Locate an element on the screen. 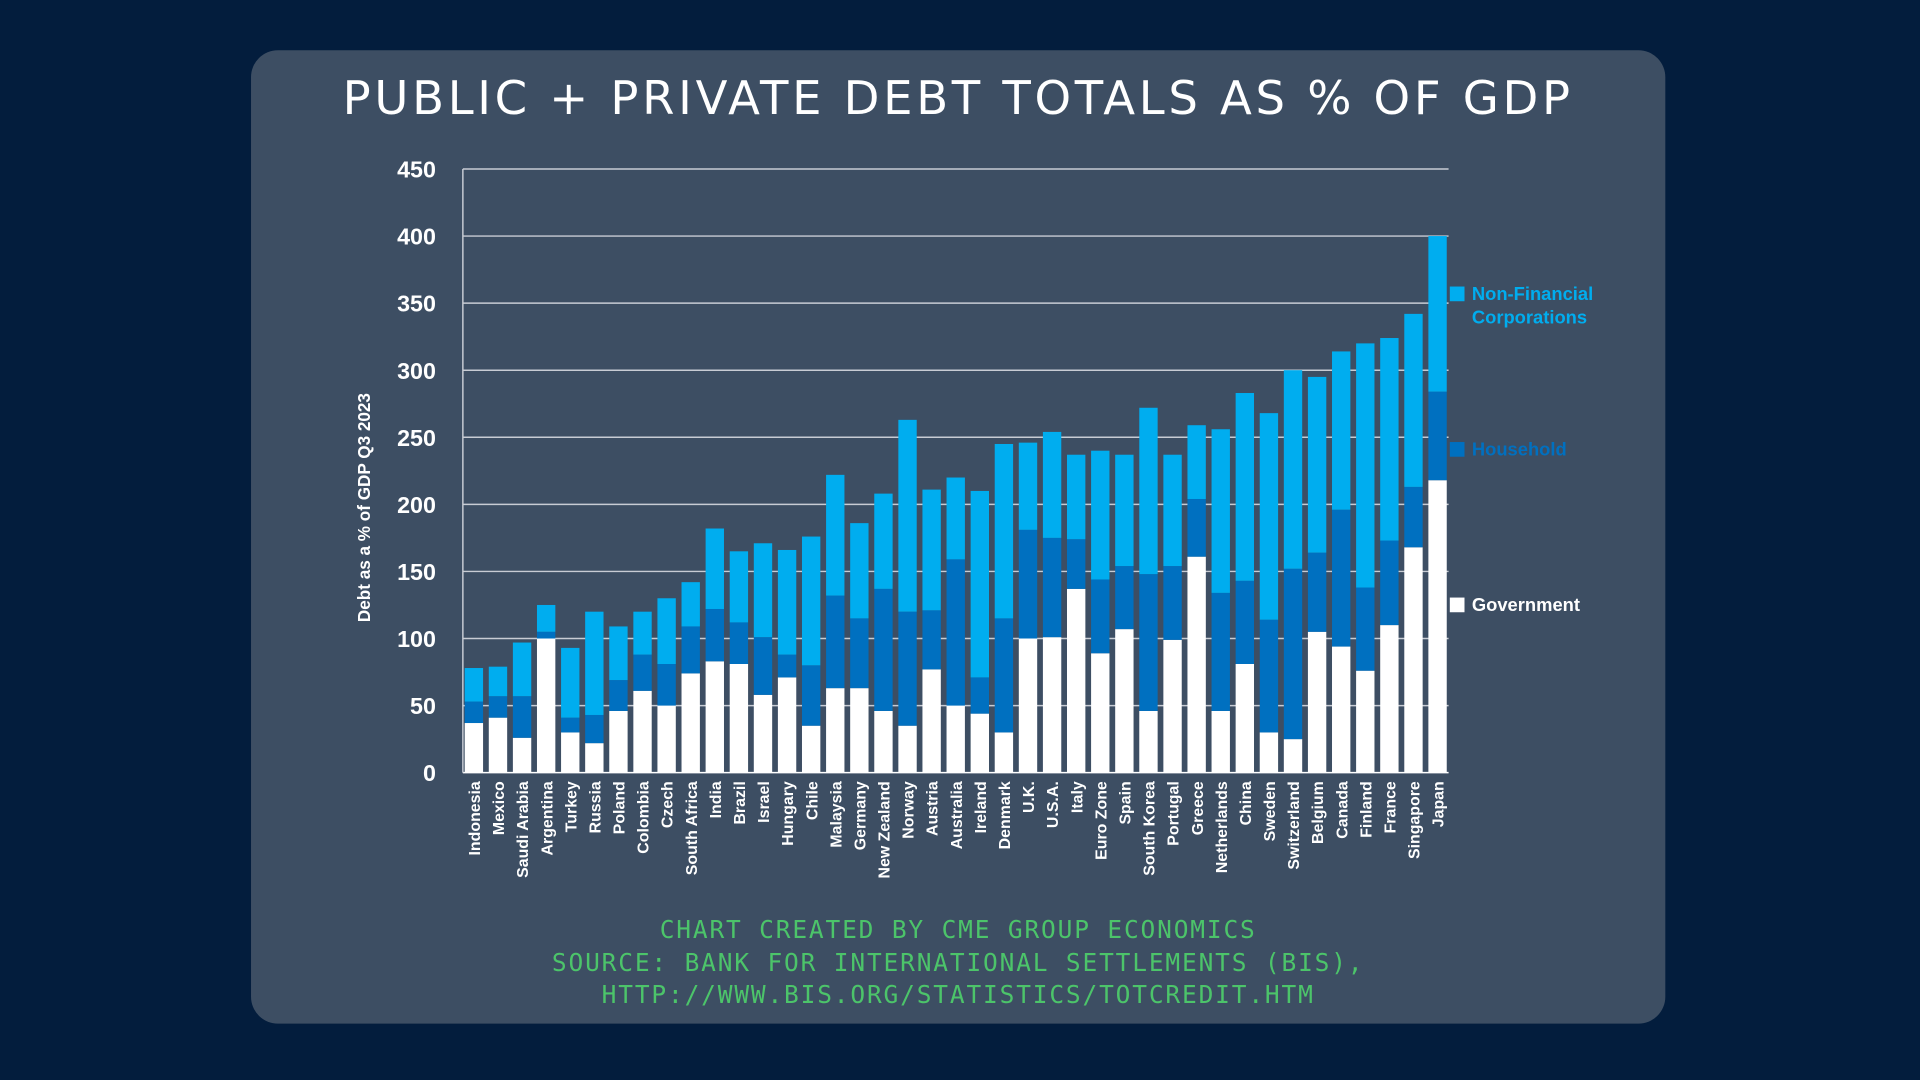 The height and width of the screenshot is (1080, 1920). x-tick-label: Australia is located at coordinates (957, 815).